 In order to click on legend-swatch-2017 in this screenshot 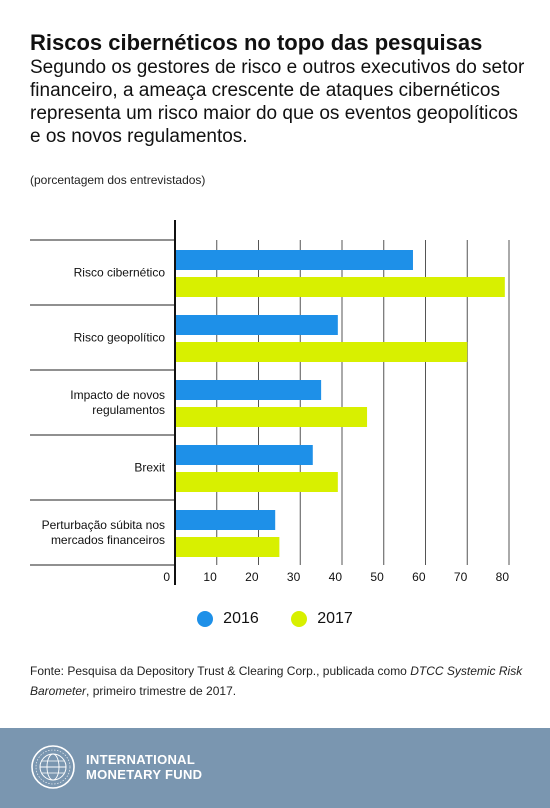, I will do `click(299, 619)`.